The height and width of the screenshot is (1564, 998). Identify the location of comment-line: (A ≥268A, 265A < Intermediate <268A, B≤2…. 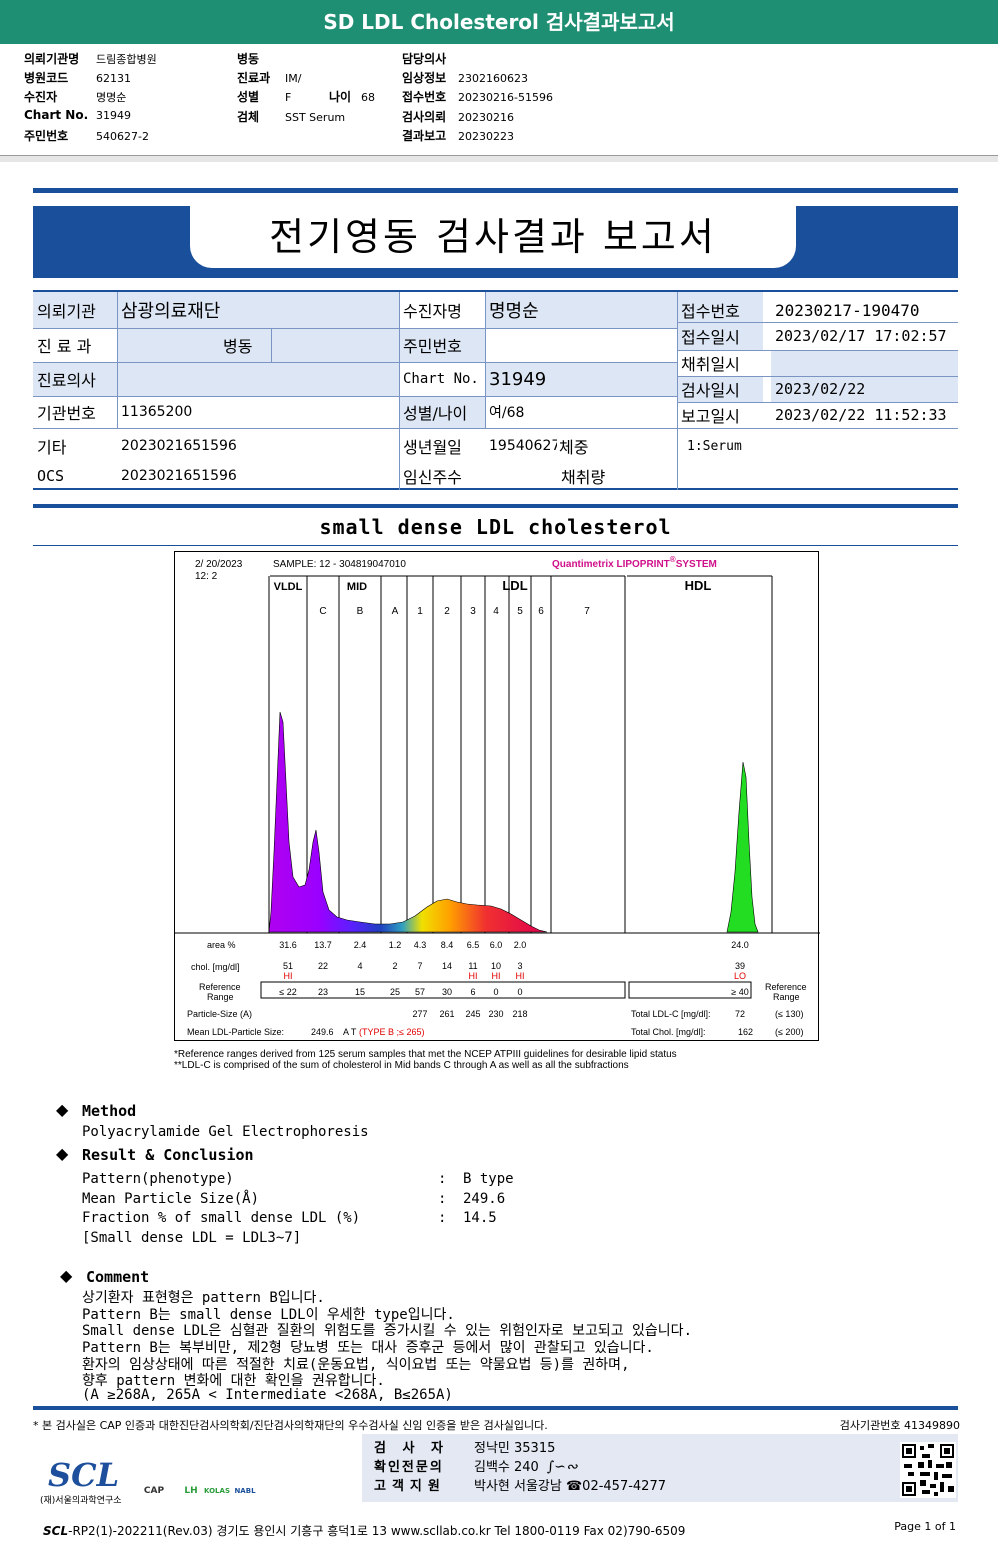
(267, 1395).